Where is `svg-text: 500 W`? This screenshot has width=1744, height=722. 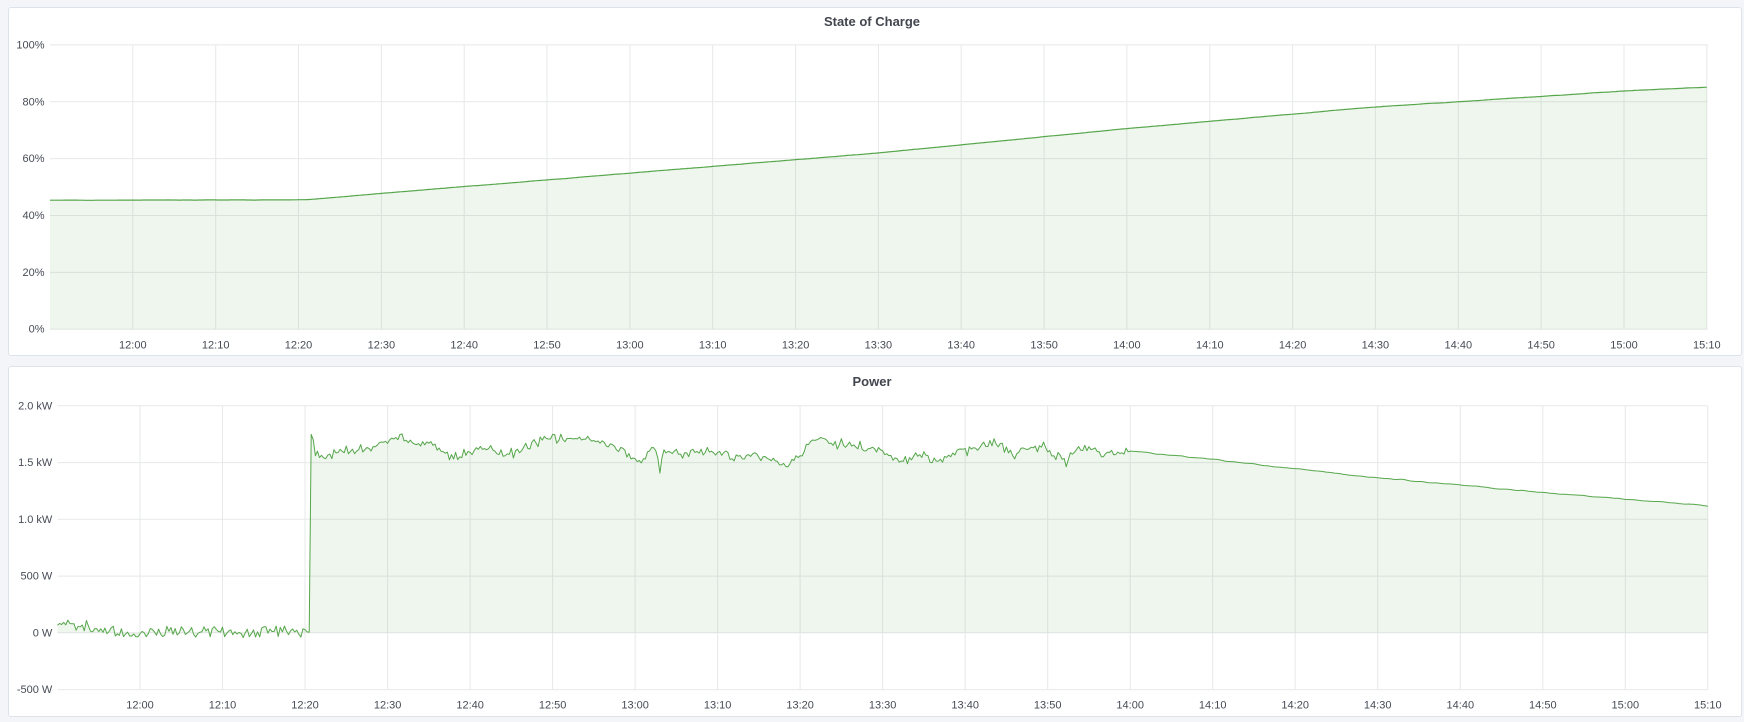
svg-text: 500 W is located at coordinates (37, 577).